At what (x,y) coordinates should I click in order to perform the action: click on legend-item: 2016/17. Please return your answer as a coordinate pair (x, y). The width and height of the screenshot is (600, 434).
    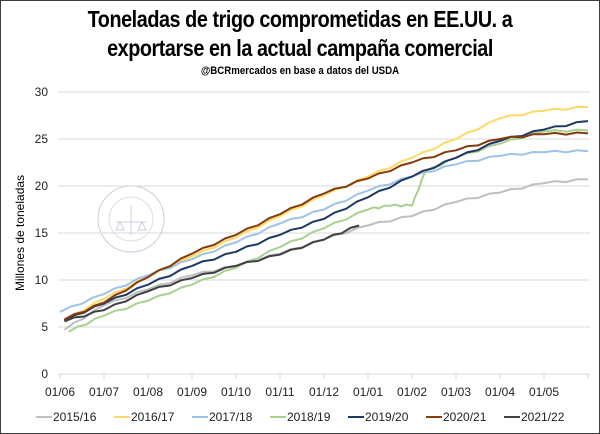
    Looking at the image, I should click on (144, 417).